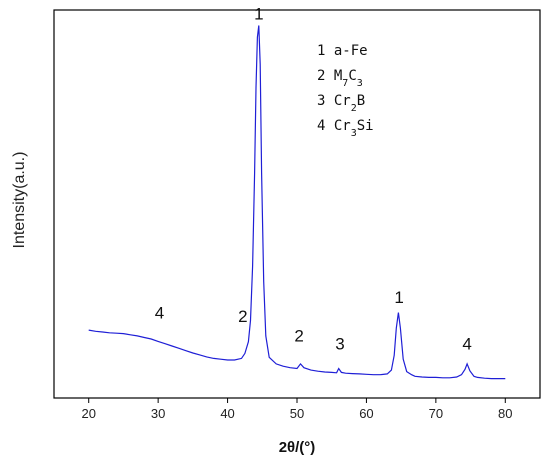 The width and height of the screenshot is (550, 464). Describe the element at coordinates (505, 413) in the screenshot. I see `x-tick-label: 80` at that location.